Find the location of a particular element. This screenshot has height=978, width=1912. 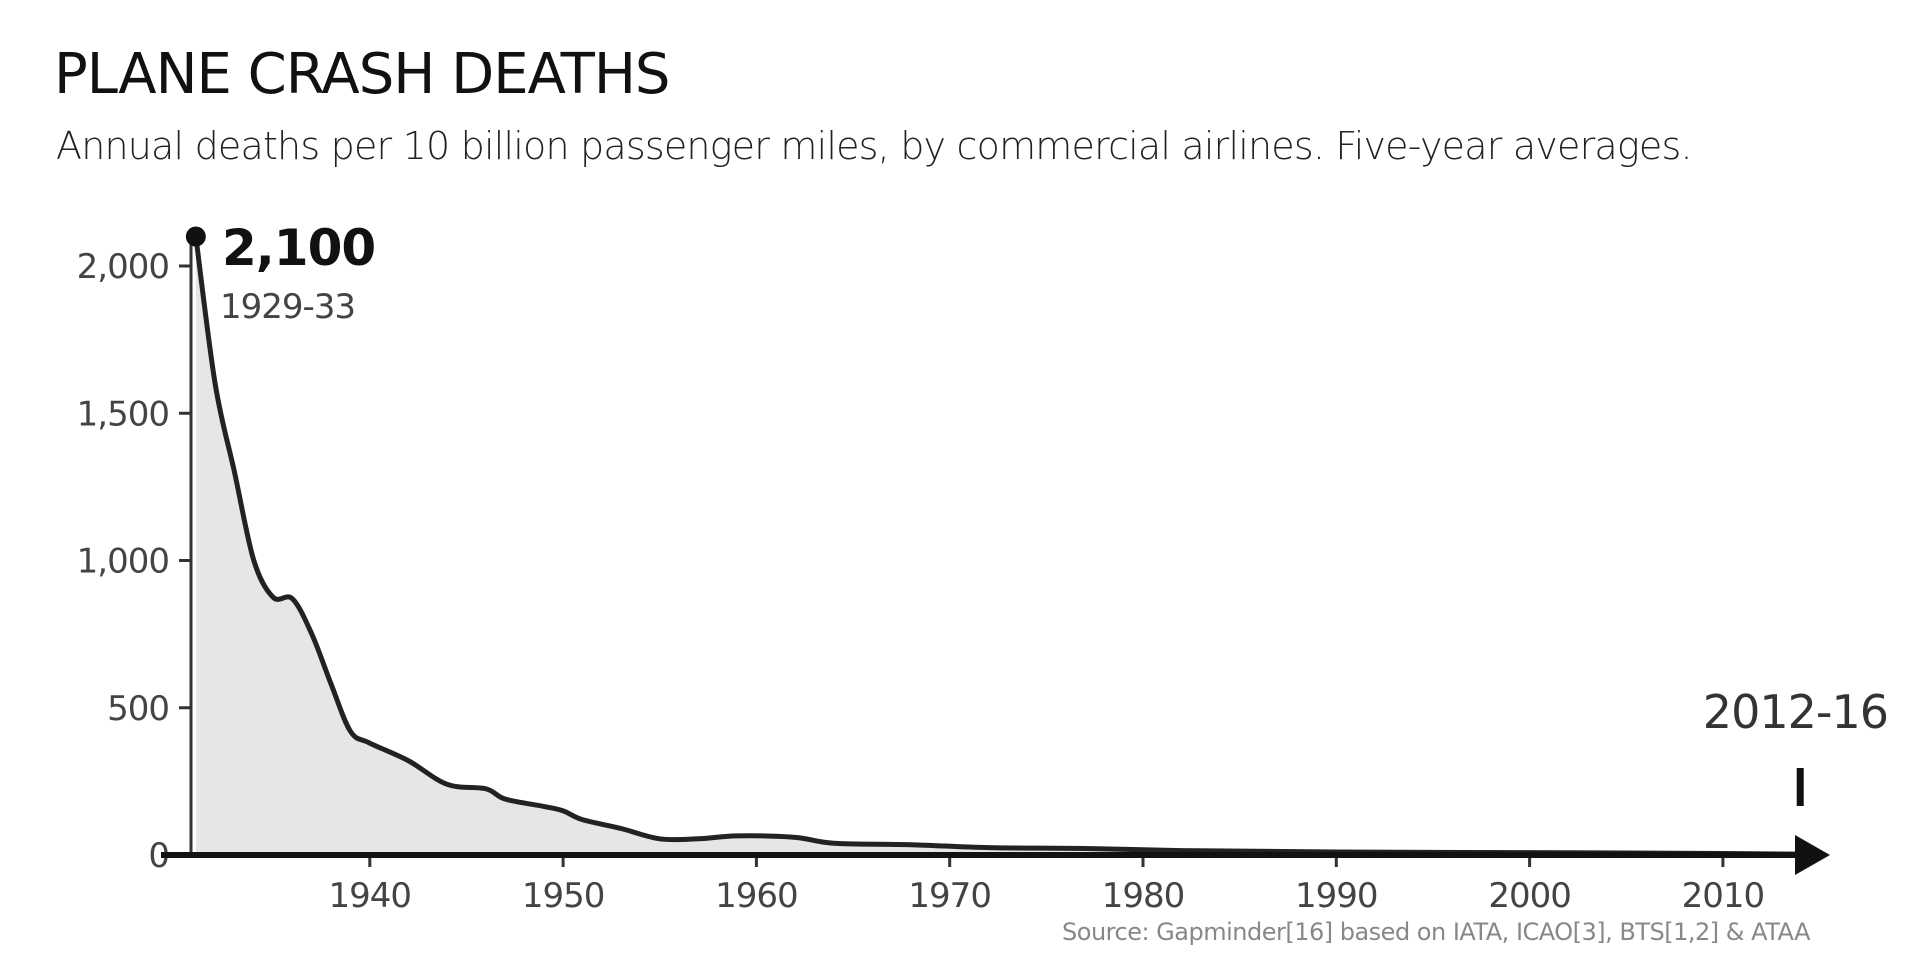

x-tick-label: 1970 is located at coordinates (949, 896).